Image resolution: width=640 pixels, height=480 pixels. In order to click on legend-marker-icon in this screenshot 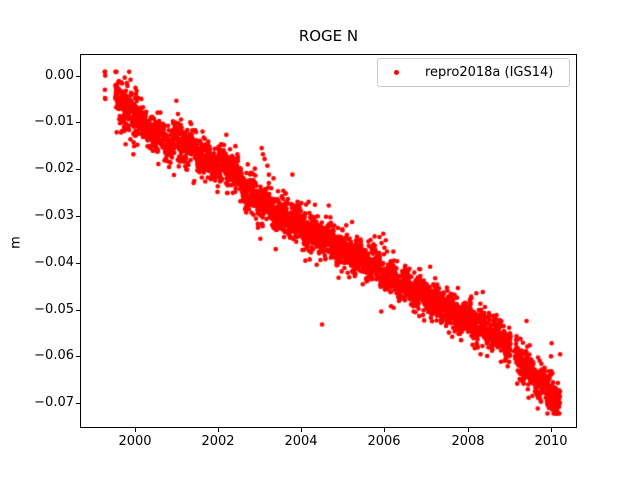, I will do `click(396, 72)`.